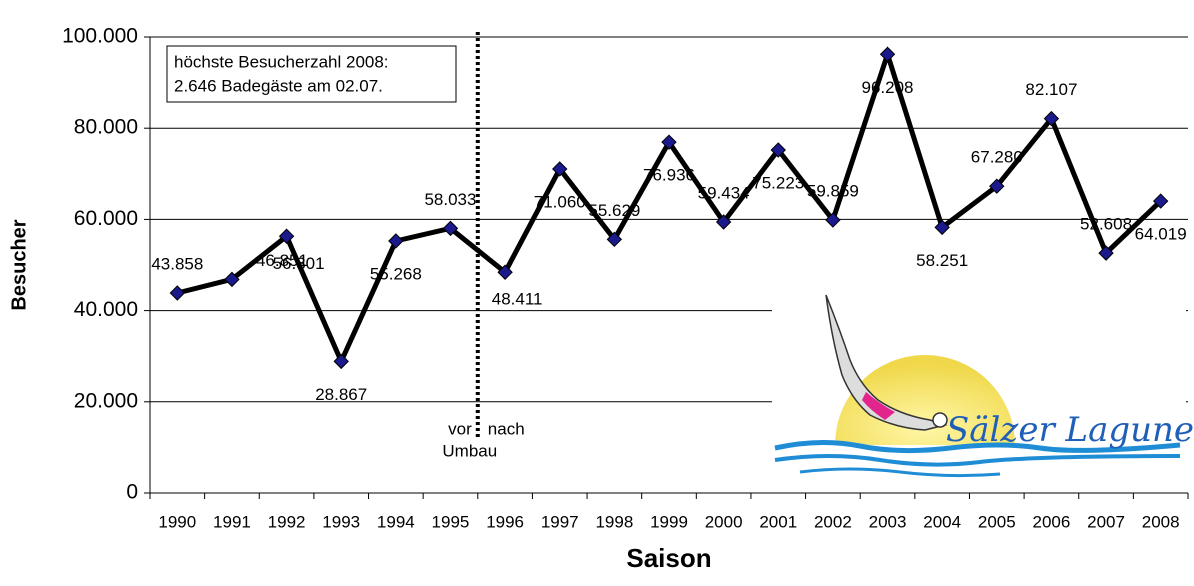 This screenshot has width=1194, height=586. What do you see at coordinates (1161, 521) in the screenshot?
I see `x-tick-label: 2008` at bounding box center [1161, 521].